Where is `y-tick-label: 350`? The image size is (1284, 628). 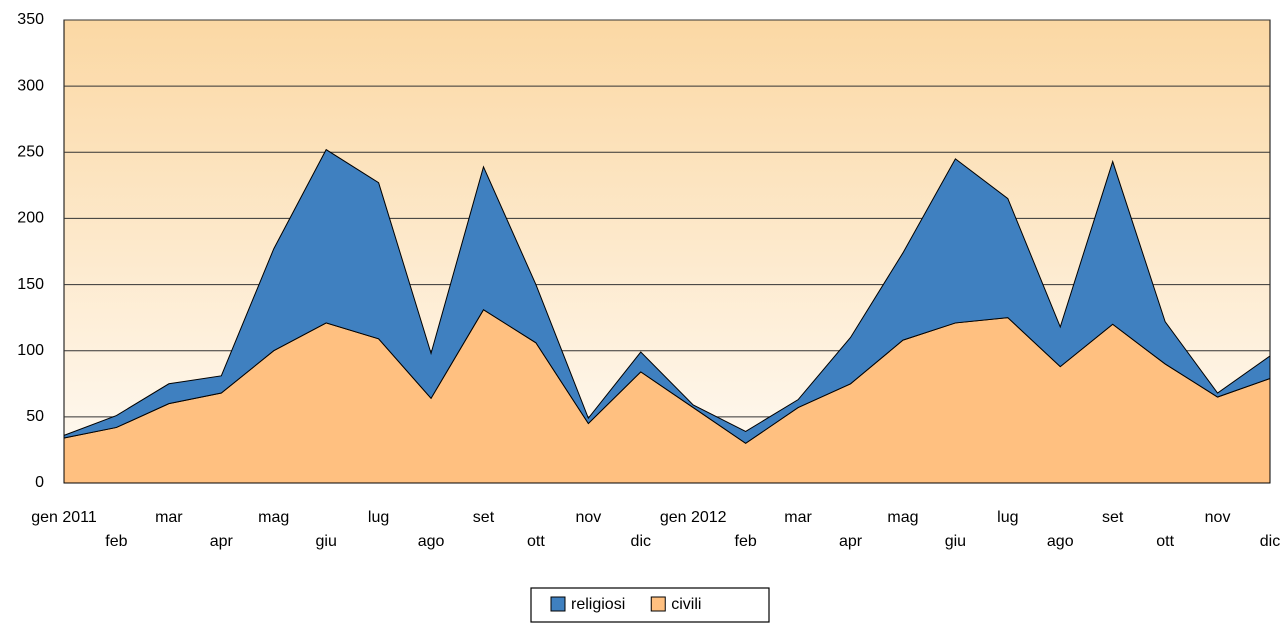 y-tick-label: 350 is located at coordinates (30, 19).